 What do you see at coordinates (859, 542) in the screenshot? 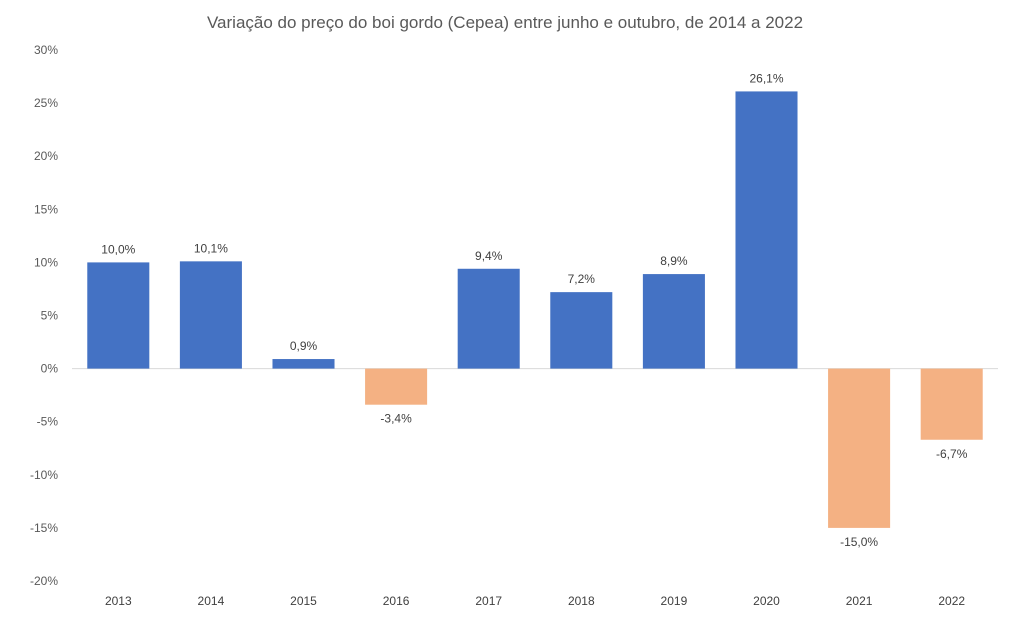
I see `data-label-2021: -15,0%` at bounding box center [859, 542].